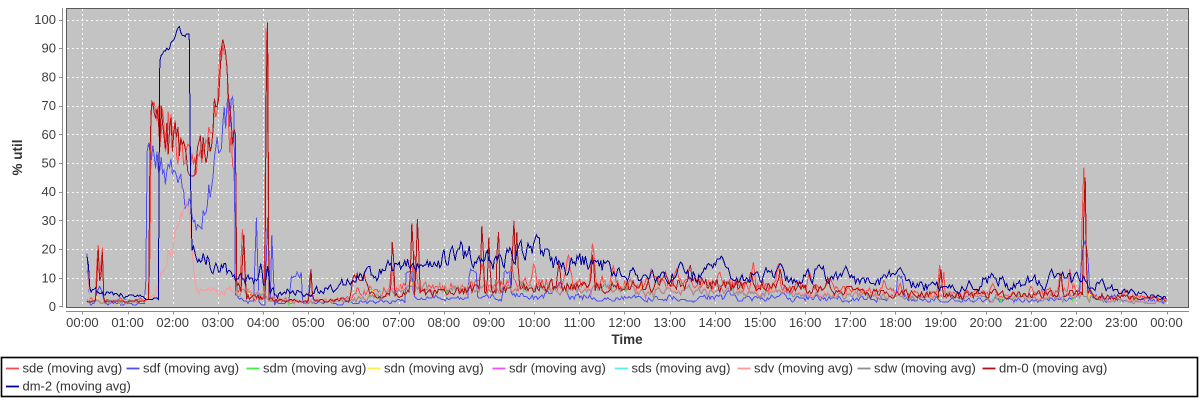 This screenshot has height=405, width=1200. Describe the element at coordinates (534, 322) in the screenshot. I see `svg-text: 10:00` at that location.